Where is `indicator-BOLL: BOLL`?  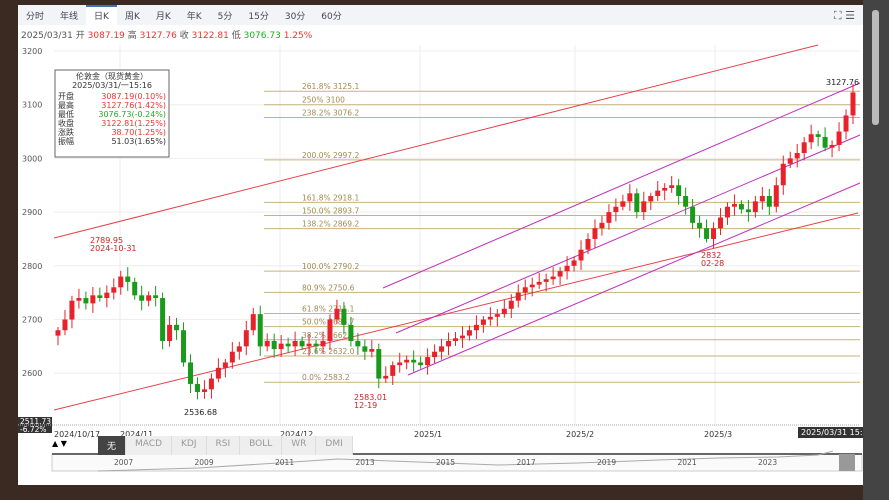 indicator-BOLL: BOLL is located at coordinates (261, 445).